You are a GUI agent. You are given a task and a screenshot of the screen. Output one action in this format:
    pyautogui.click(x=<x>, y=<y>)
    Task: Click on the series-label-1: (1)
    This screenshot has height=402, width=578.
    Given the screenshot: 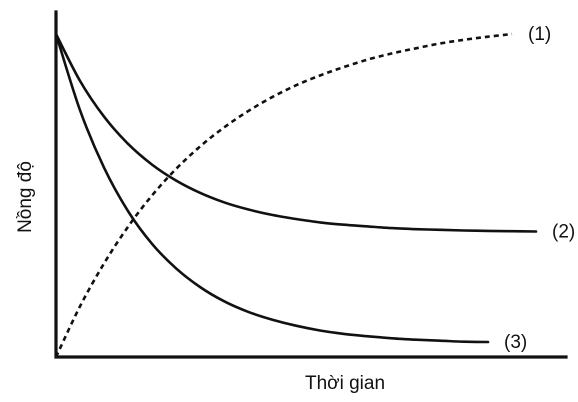 What is the action you would take?
    pyautogui.click(x=539, y=34)
    